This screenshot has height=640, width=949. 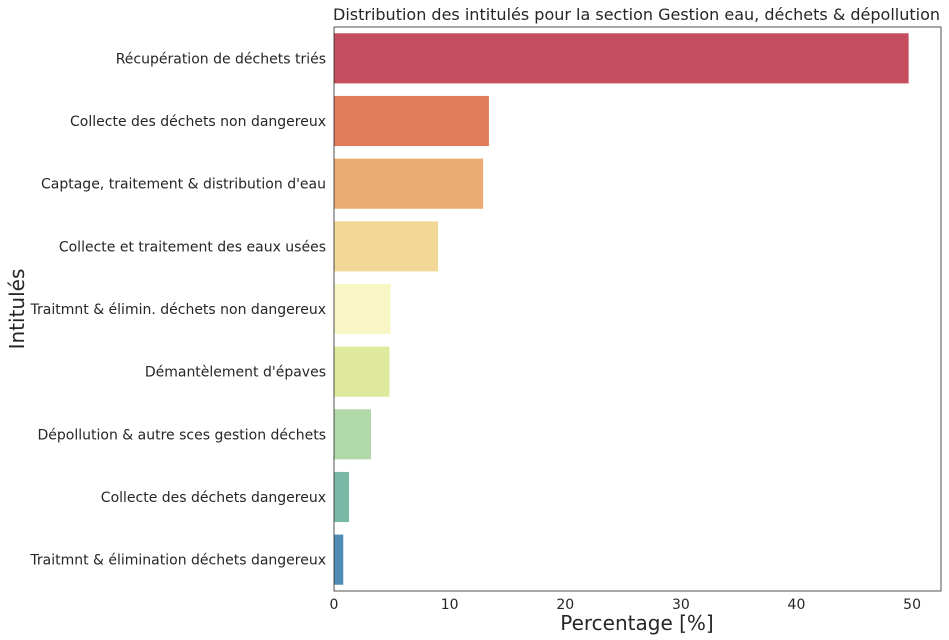 I want to click on x-tick-label-4: 40, so click(x=797, y=605).